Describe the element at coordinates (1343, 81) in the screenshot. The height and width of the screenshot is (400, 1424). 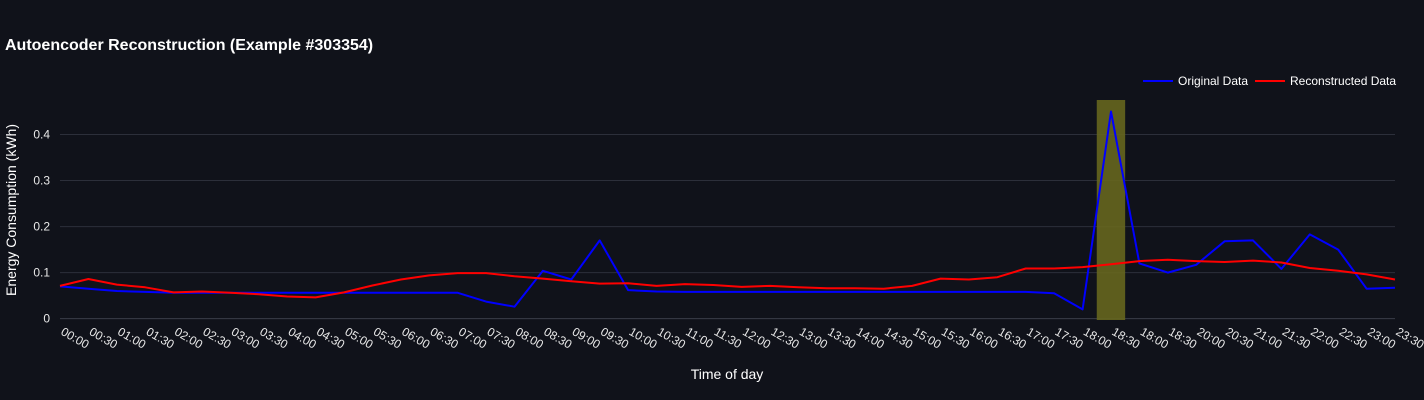
I see `legend-label: Reconstructed Data` at that location.